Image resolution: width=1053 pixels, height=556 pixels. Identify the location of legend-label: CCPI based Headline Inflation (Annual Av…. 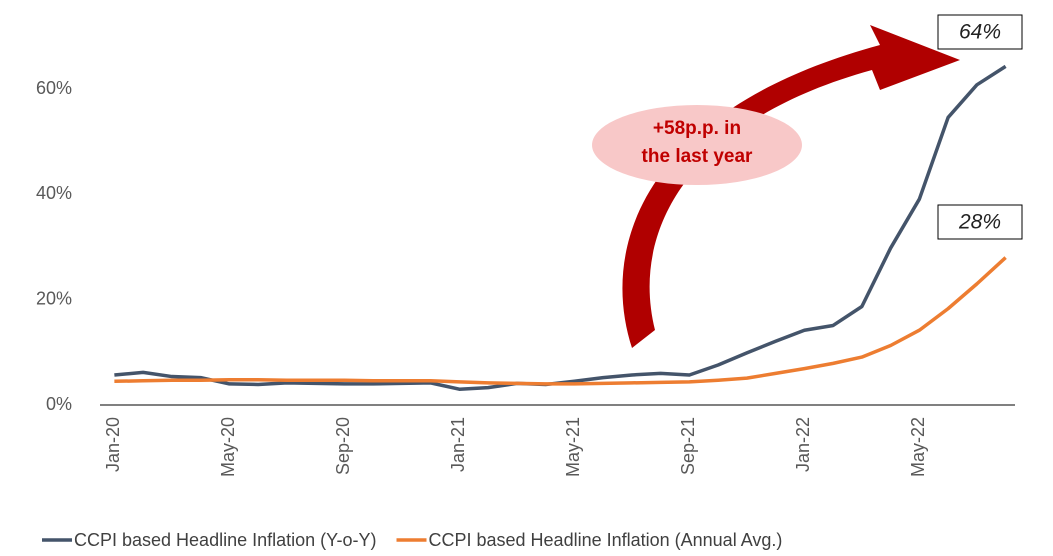
(606, 540).